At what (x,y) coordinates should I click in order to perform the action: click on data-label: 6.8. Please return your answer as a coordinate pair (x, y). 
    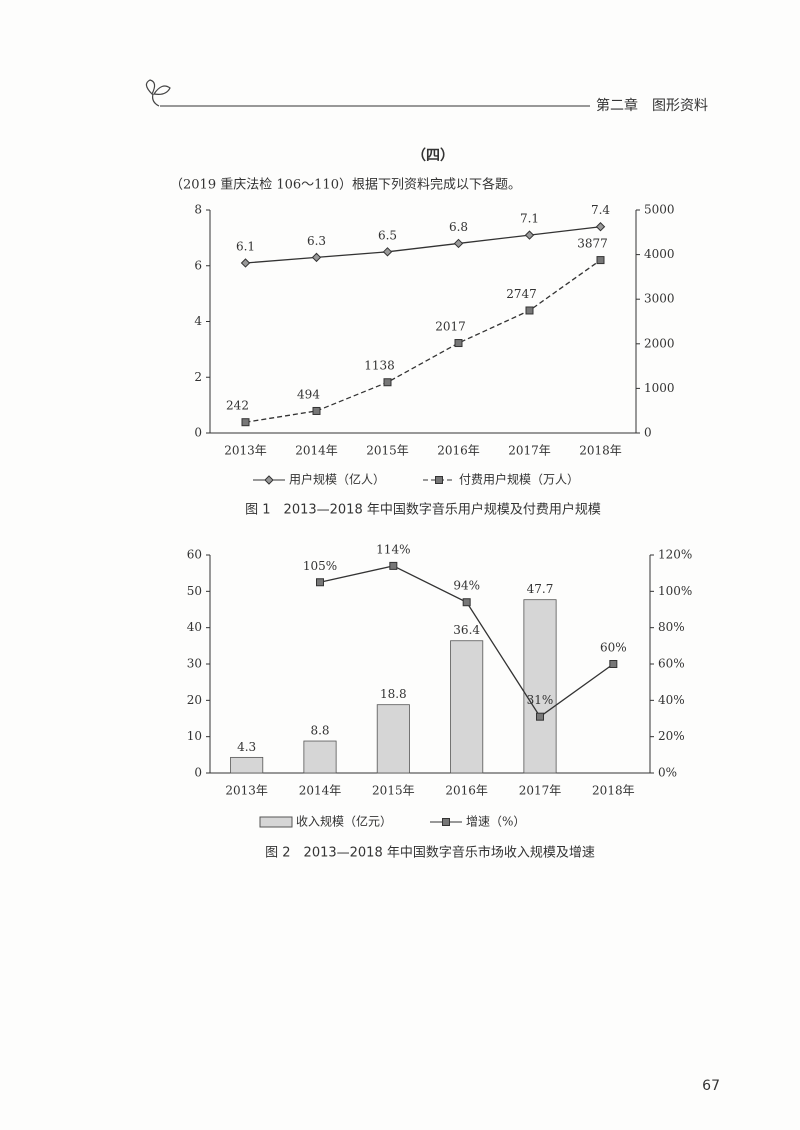
    Looking at the image, I should click on (458, 227).